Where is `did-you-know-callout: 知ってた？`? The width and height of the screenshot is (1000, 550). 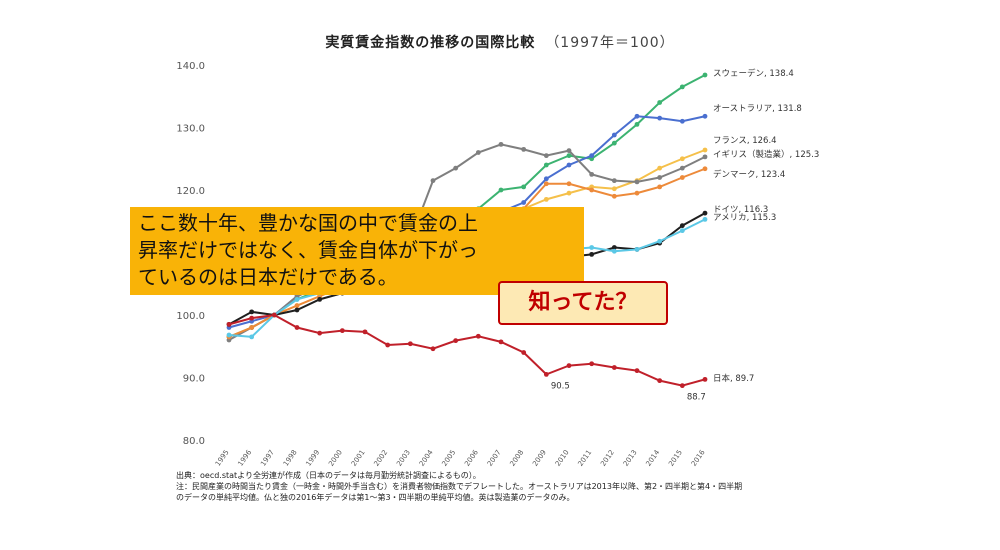 did-you-know-callout: 知ってた？ is located at coordinates (583, 303).